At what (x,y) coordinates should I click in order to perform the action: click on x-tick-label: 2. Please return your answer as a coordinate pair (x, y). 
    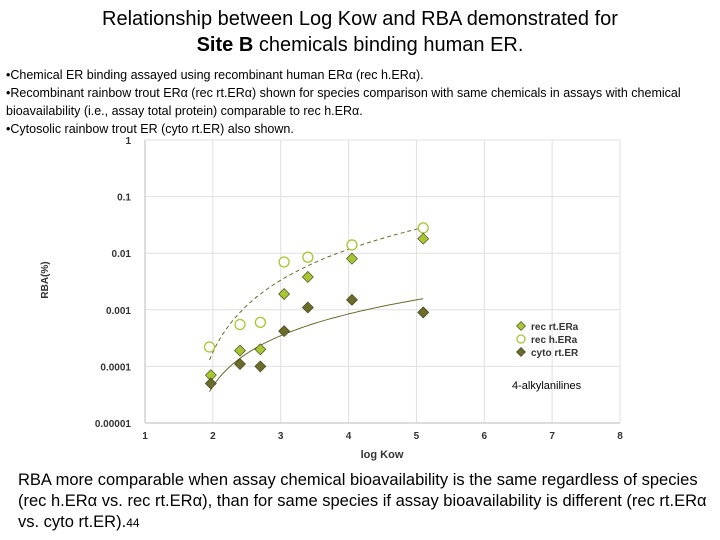
    Looking at the image, I should click on (213, 436).